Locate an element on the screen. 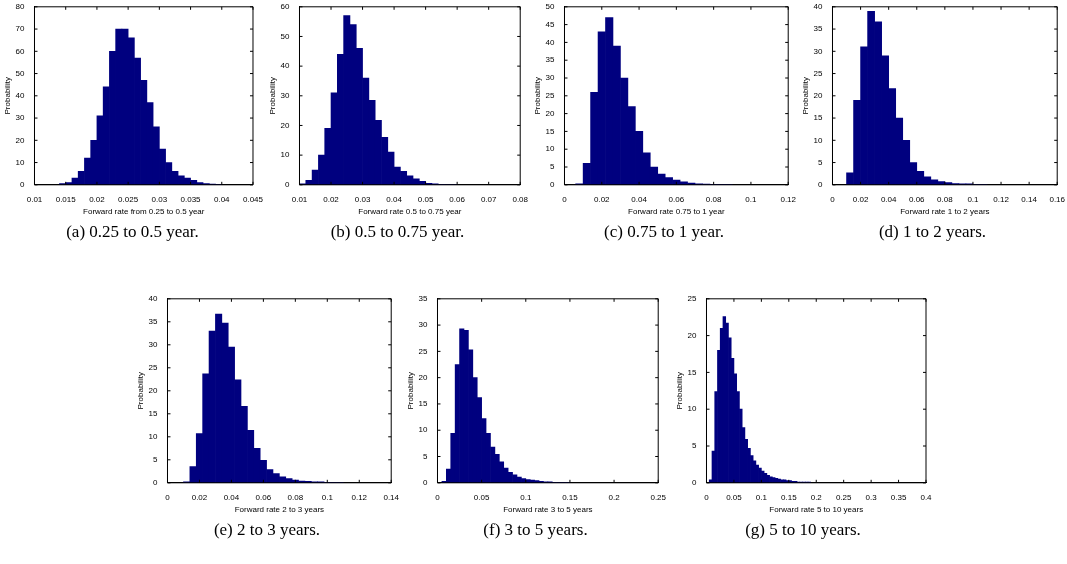  text: (a) 0.25 to 0.5 year. is located at coordinates (132, 232).